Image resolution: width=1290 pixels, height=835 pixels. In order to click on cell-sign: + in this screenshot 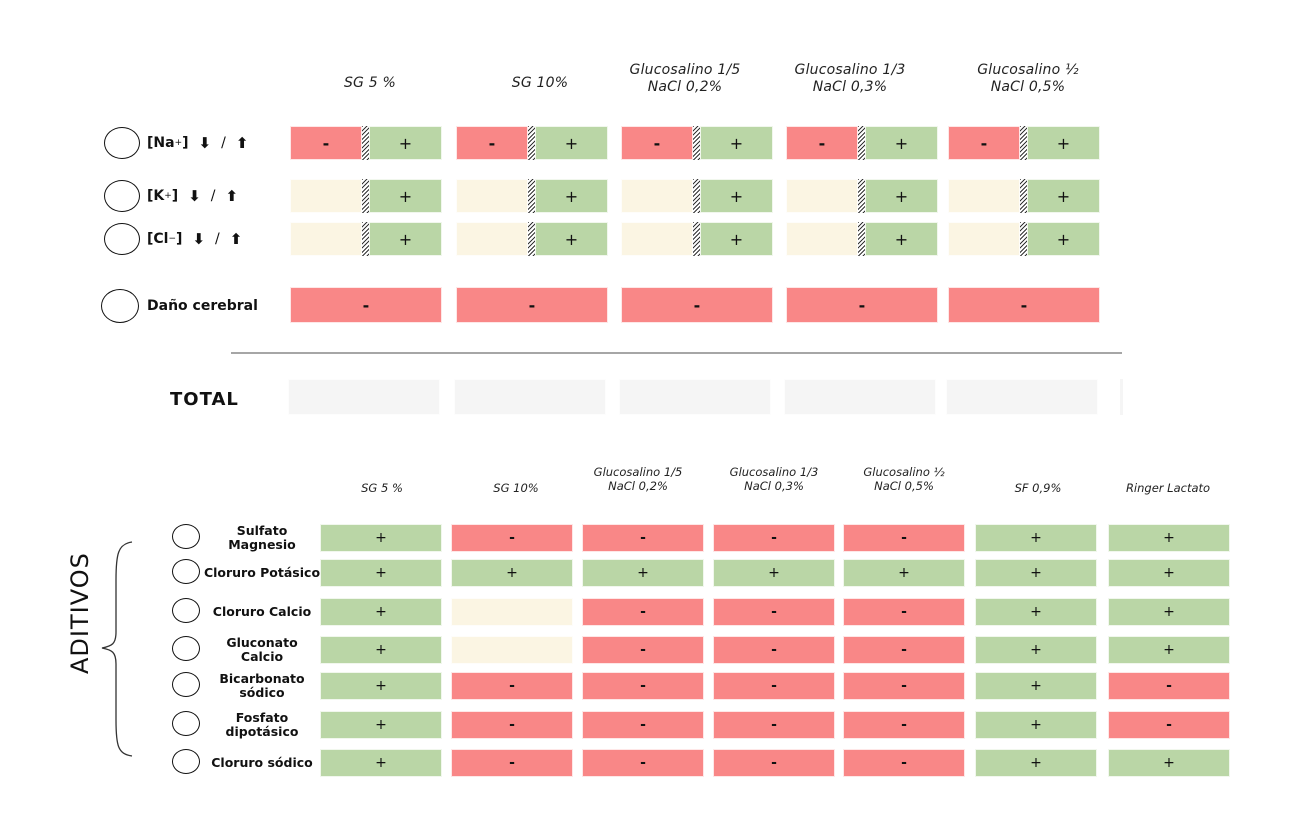, I will do `click(901, 239)`.